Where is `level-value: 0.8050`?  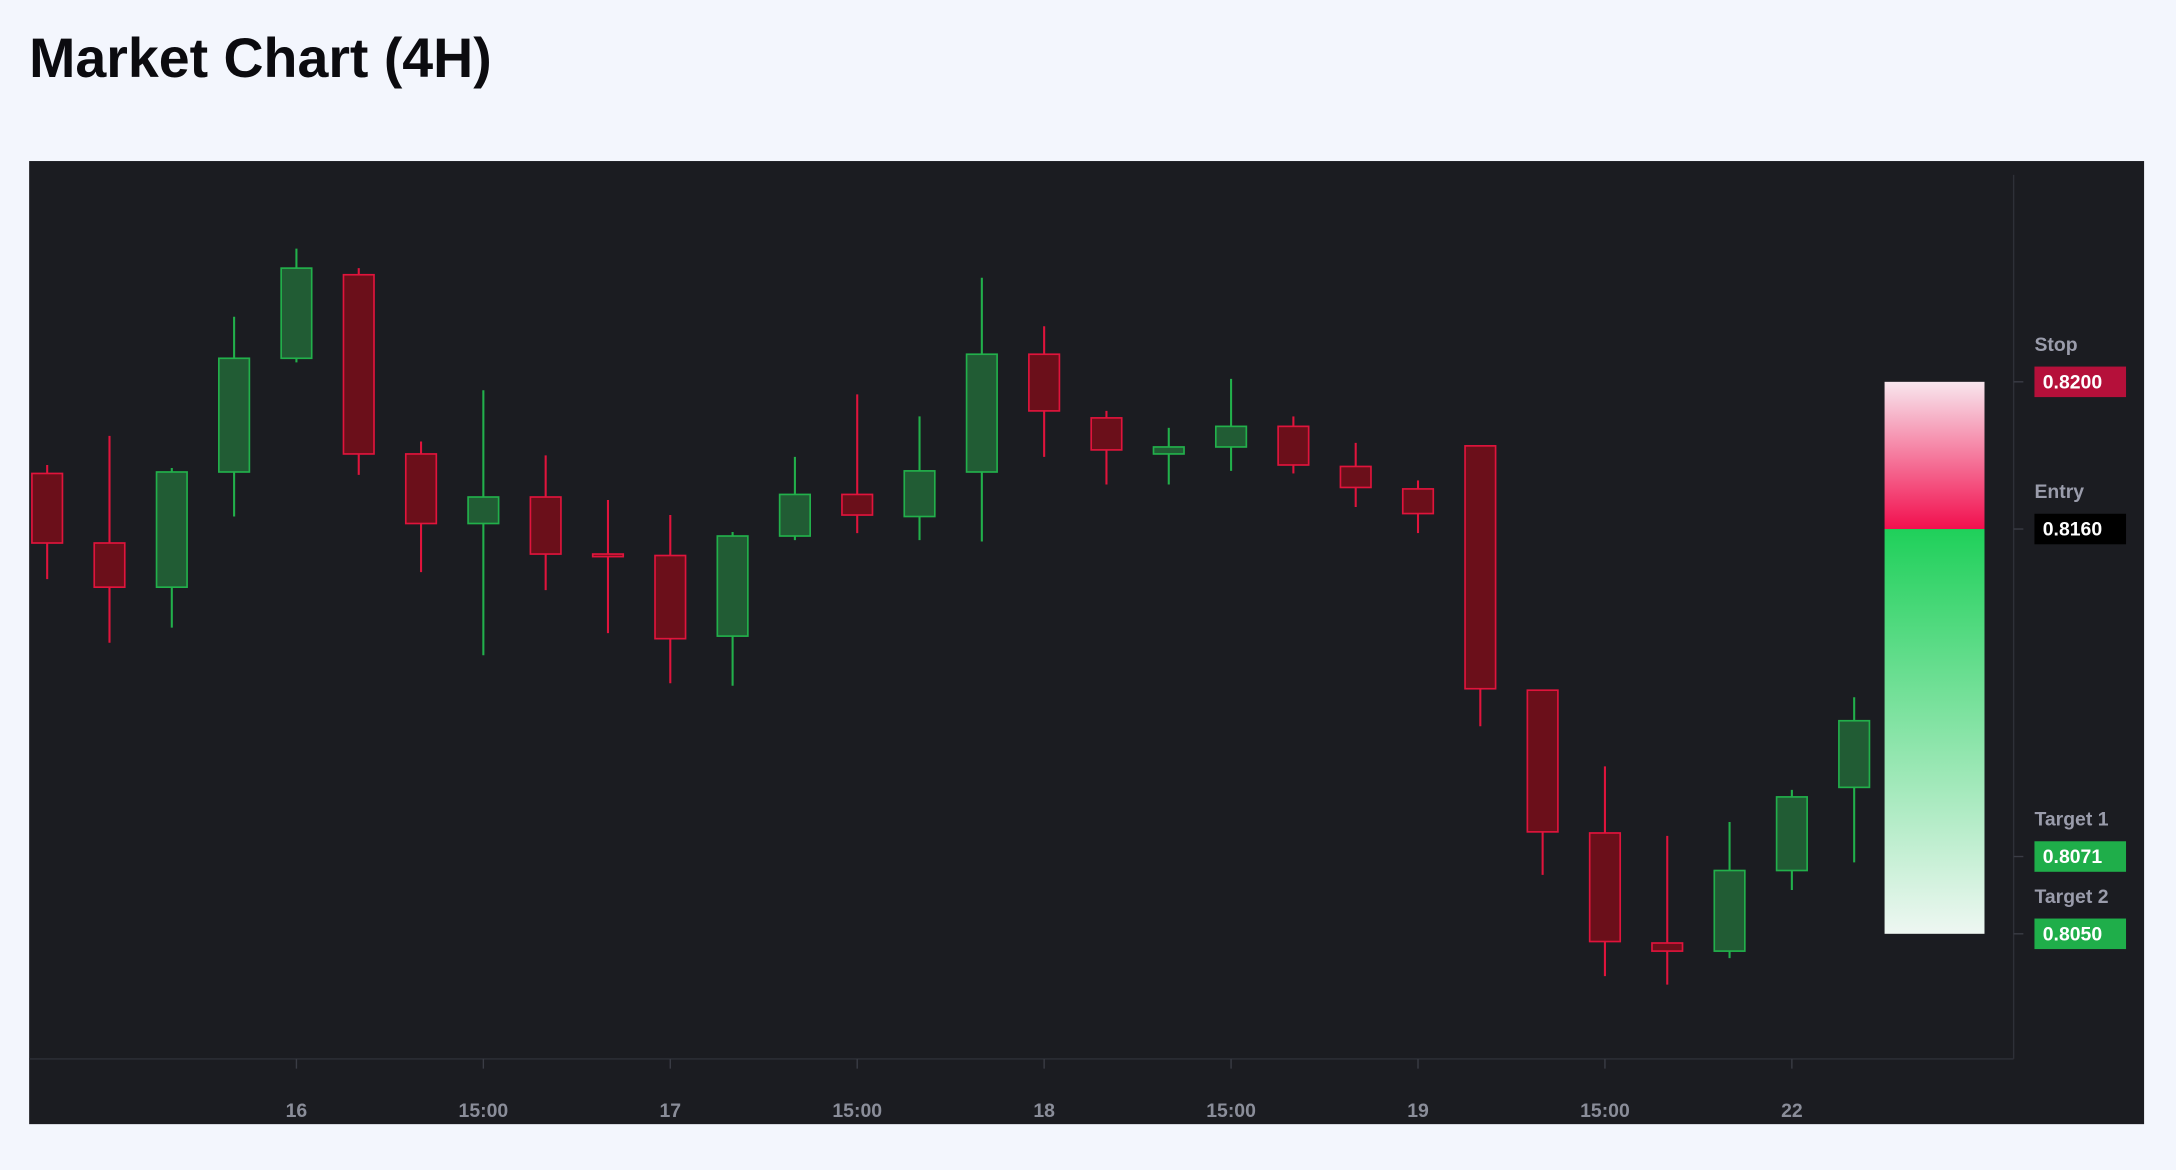
level-value: 0.8050 is located at coordinates (2072, 934).